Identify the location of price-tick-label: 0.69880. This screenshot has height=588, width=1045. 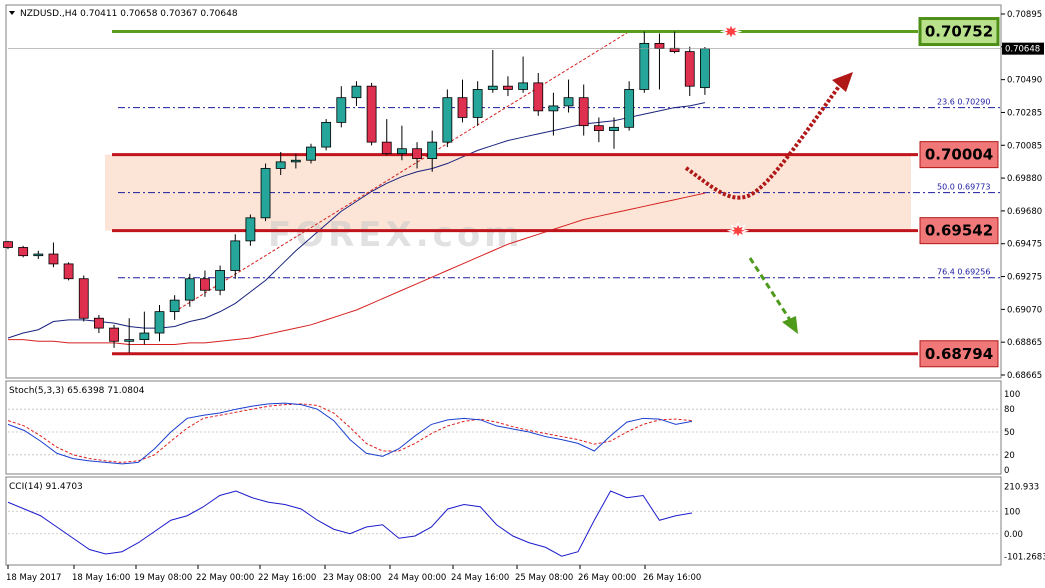
(1024, 179).